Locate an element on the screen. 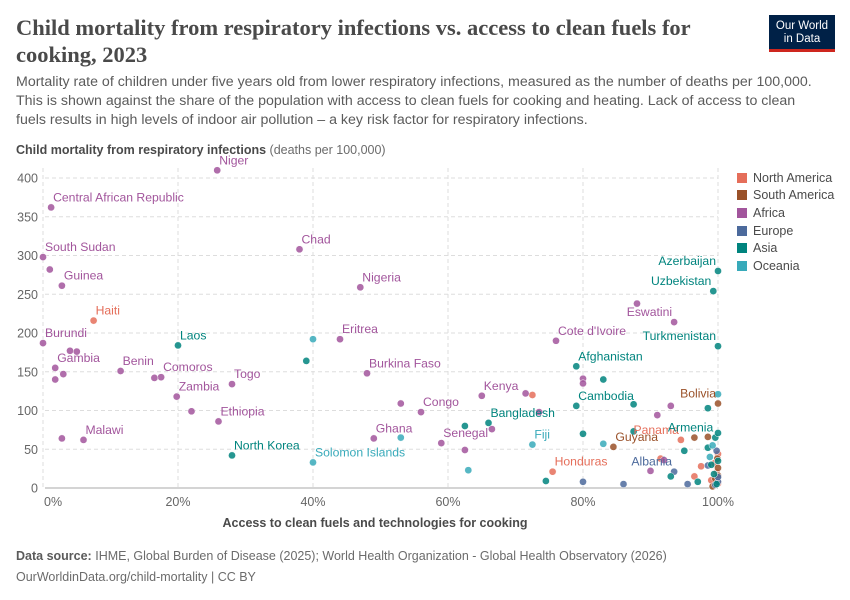  legend-item: North America is located at coordinates (785, 178).